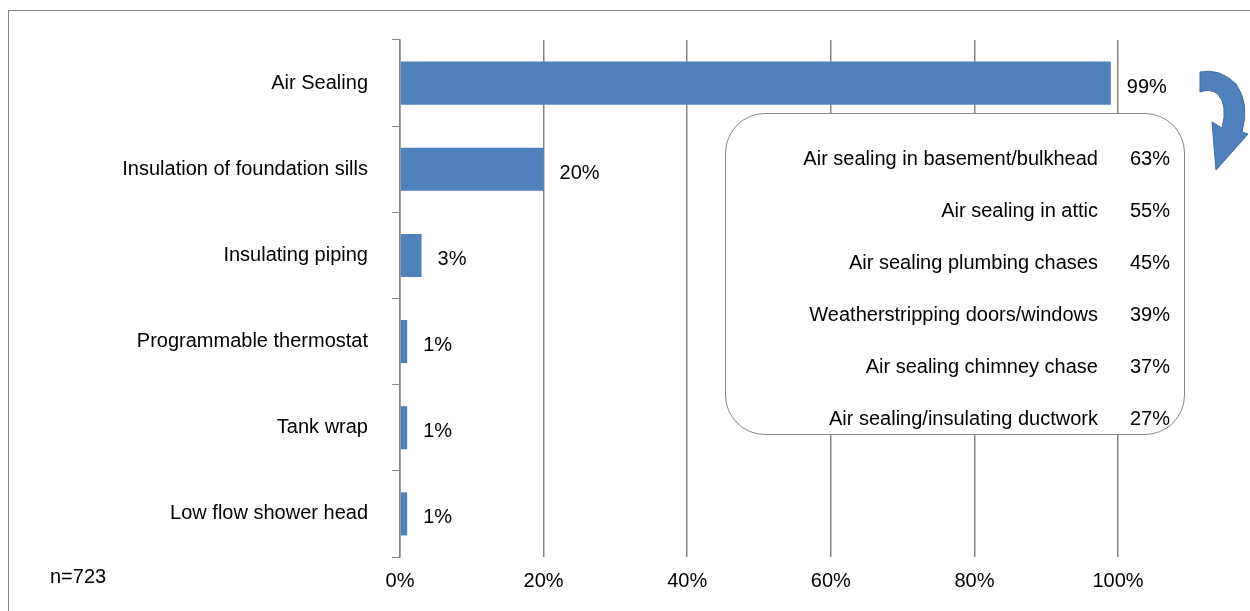  I want to click on y-tick-label: Programmable thermostat, so click(252, 340).